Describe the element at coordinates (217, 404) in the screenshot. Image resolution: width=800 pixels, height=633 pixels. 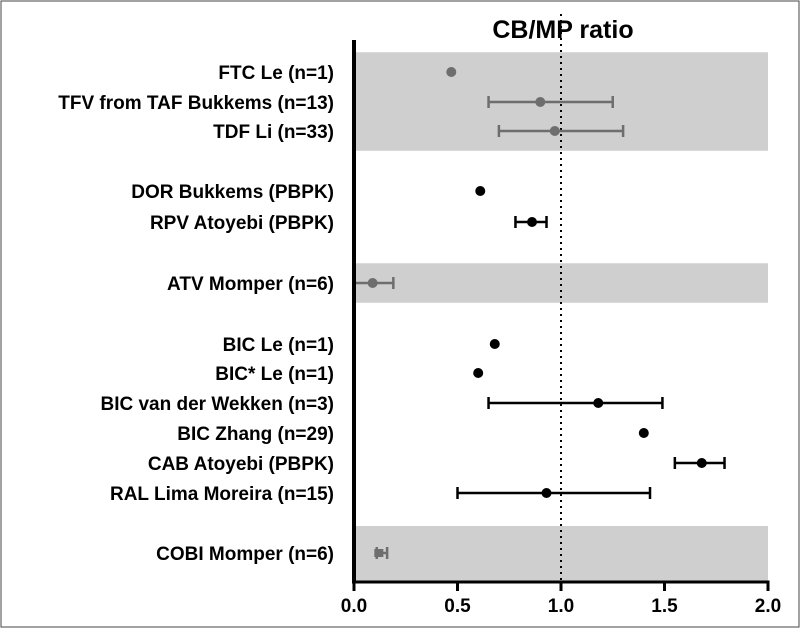
I see `row-label: BIC van der Wekken (n=3)` at that location.